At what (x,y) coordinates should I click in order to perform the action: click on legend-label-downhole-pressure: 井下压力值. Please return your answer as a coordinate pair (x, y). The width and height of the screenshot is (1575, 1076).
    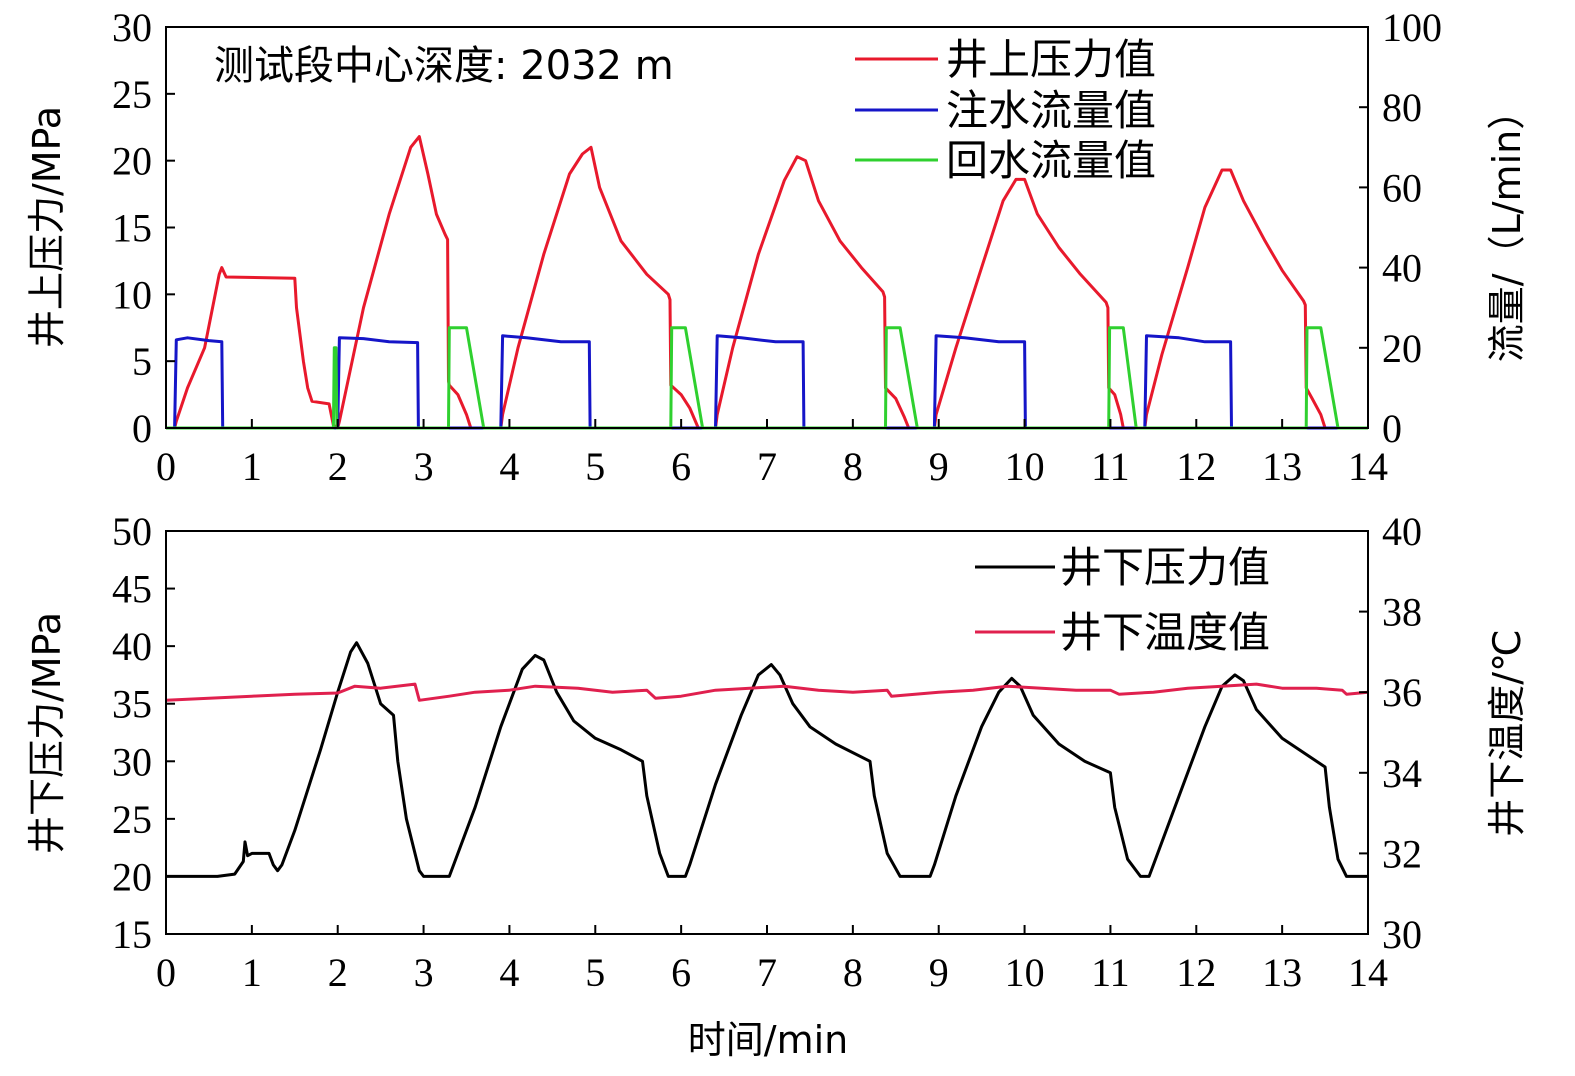
    Looking at the image, I should click on (1165, 567).